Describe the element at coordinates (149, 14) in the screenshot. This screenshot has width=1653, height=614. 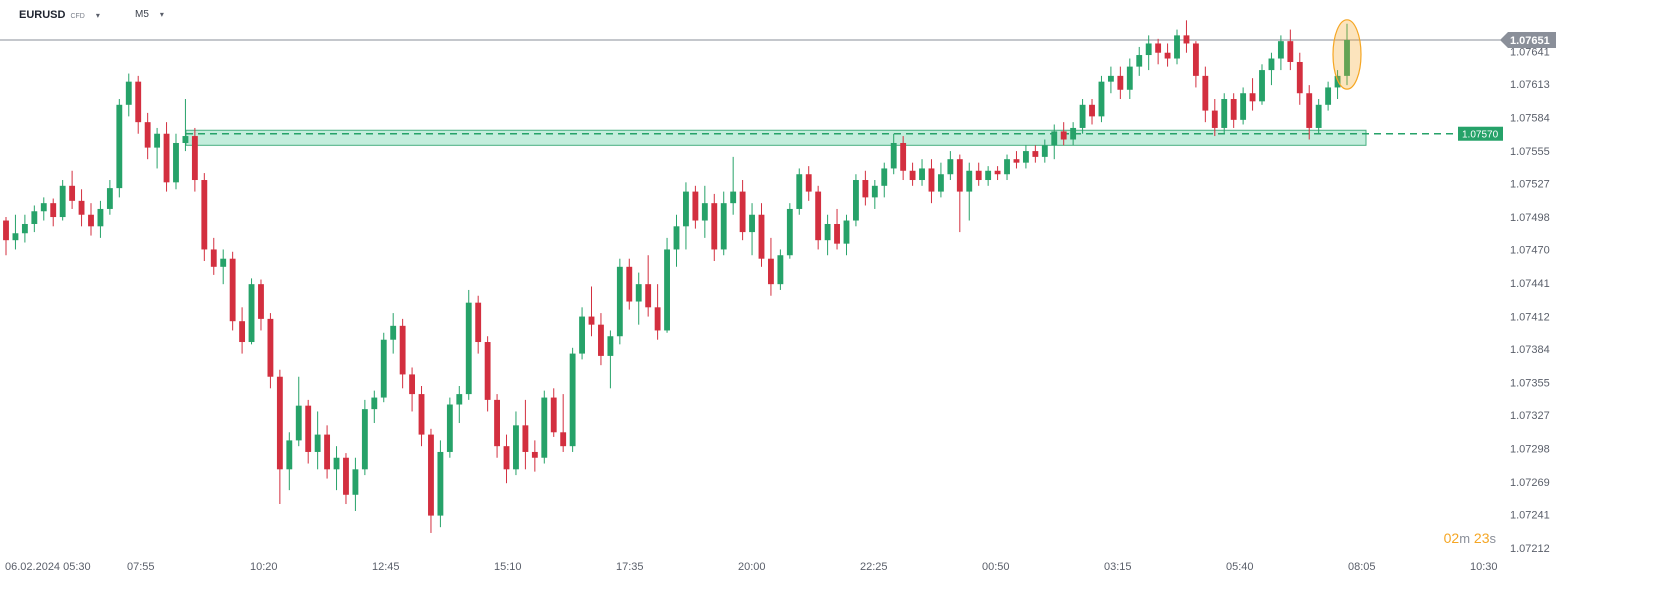
I see `timeframe-selector: M5 ▾` at that location.